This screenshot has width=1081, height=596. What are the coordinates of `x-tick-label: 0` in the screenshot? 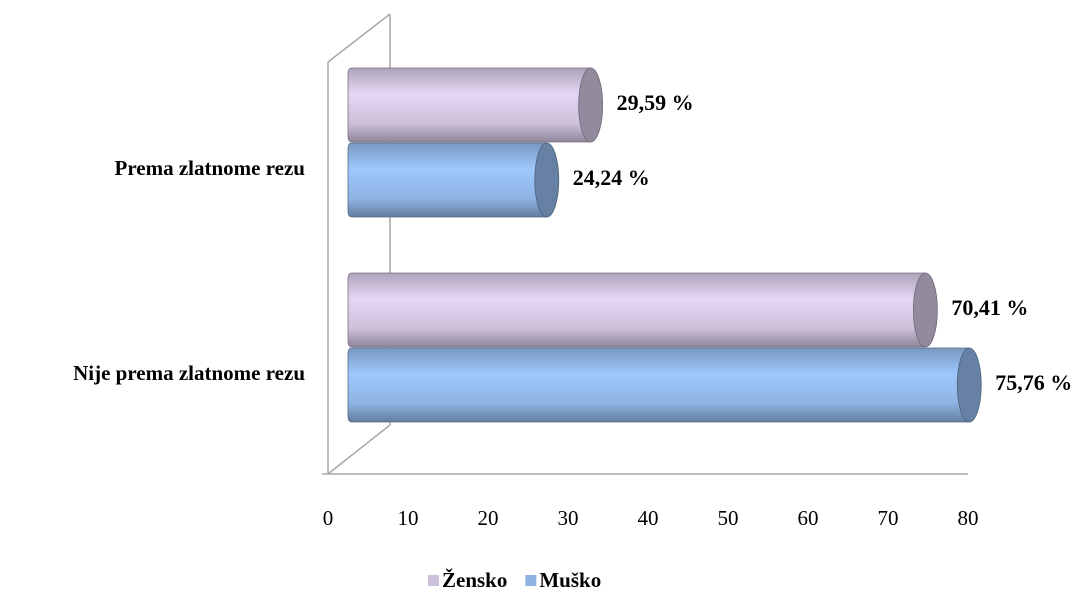 It's located at (328, 518).